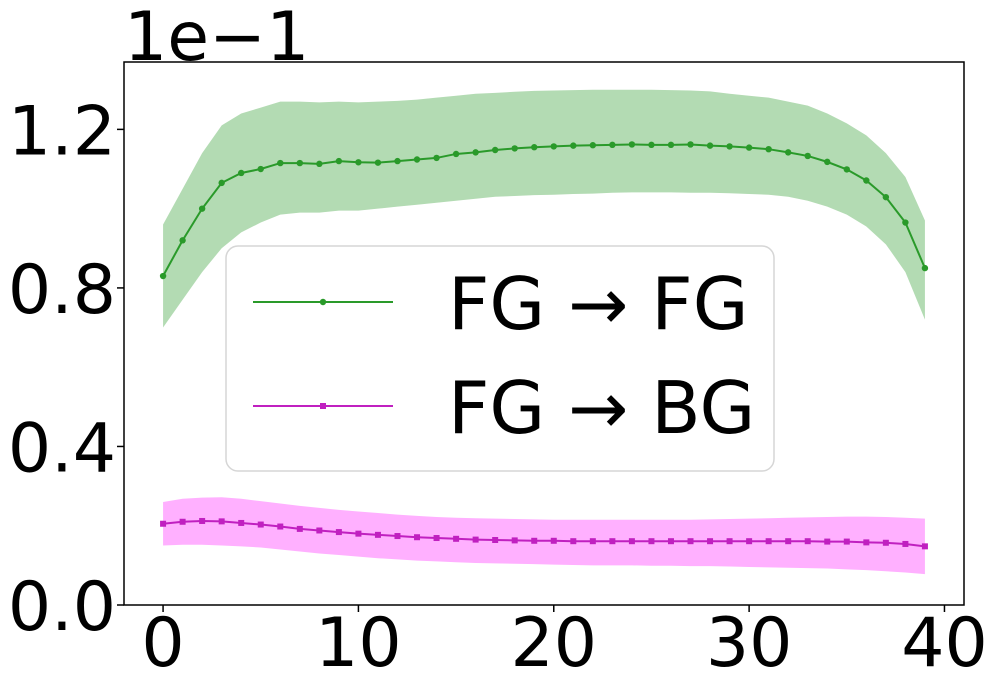 This screenshot has height=685, width=997. Describe the element at coordinates (554, 643) in the screenshot. I see `x-tick-label: 20` at that location.